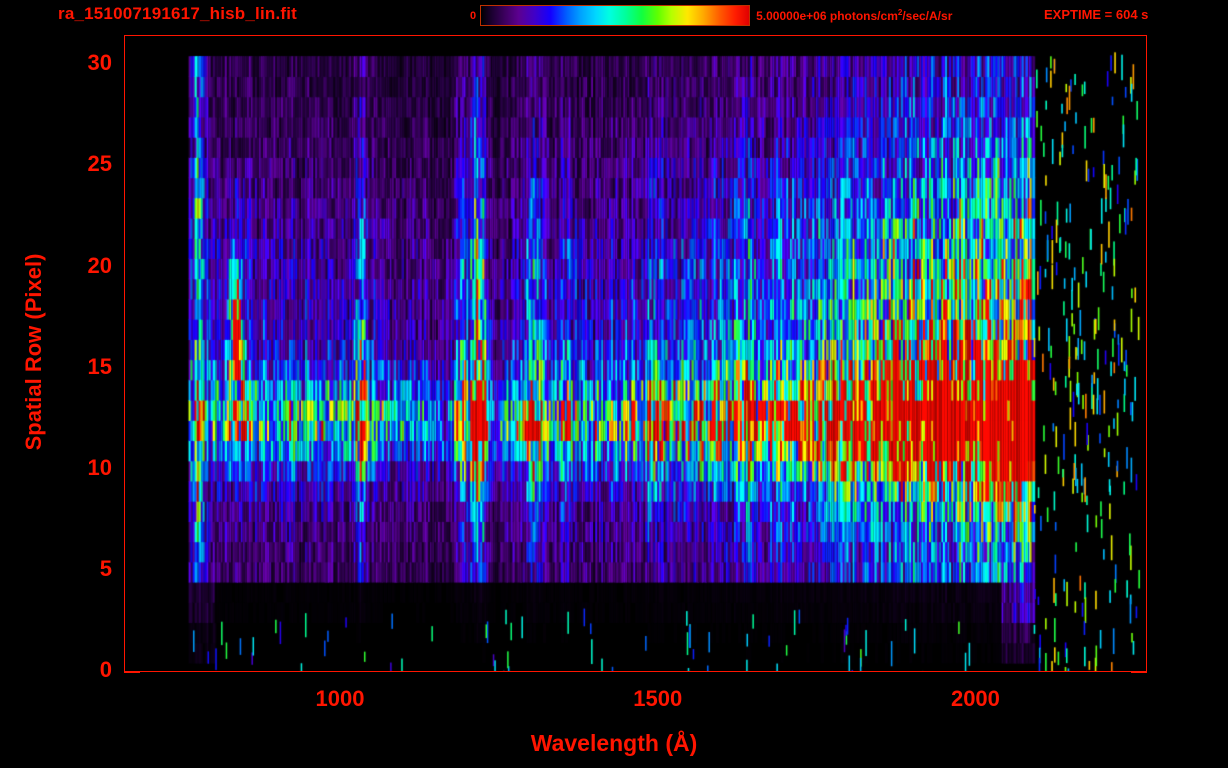 The height and width of the screenshot is (768, 1228). I want to click on page-title: ra_151007191617_hisb_lin.fit, so click(178, 13).